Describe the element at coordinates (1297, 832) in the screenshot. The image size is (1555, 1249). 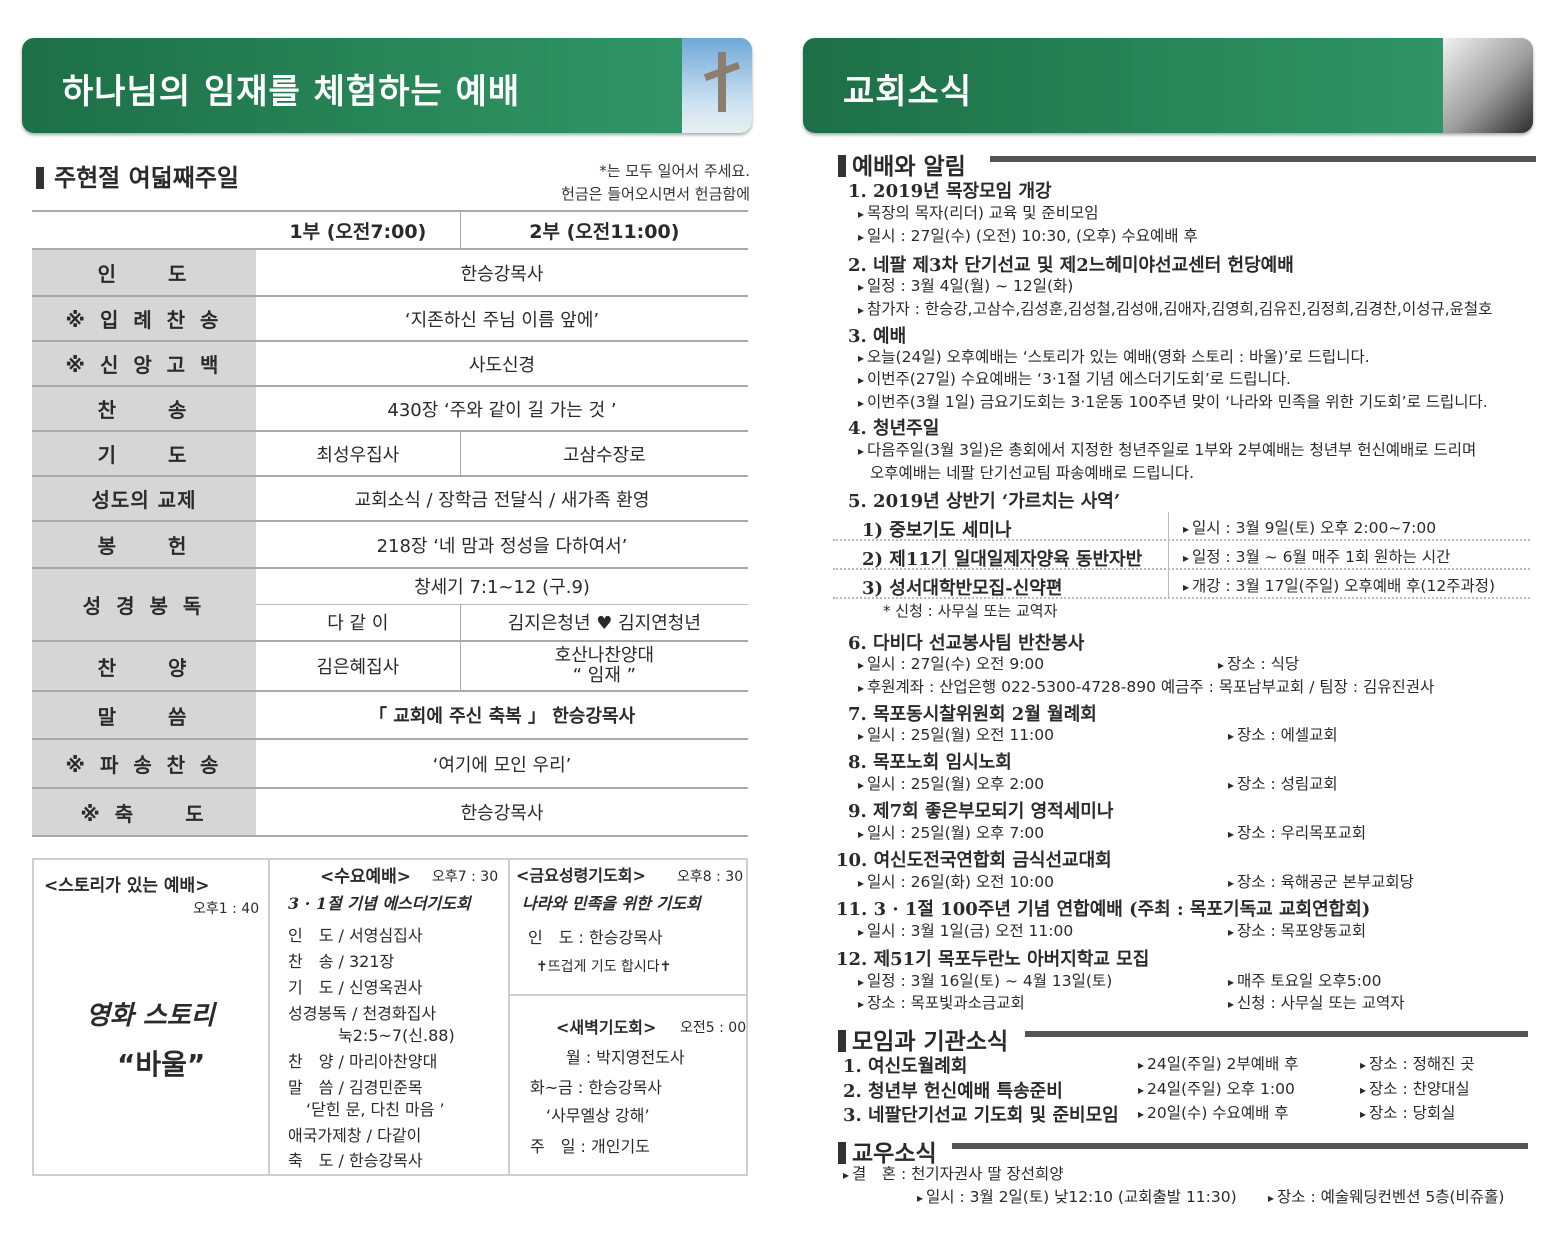
I see `bullet-line-right: 장소 : 우리목포교회` at that location.